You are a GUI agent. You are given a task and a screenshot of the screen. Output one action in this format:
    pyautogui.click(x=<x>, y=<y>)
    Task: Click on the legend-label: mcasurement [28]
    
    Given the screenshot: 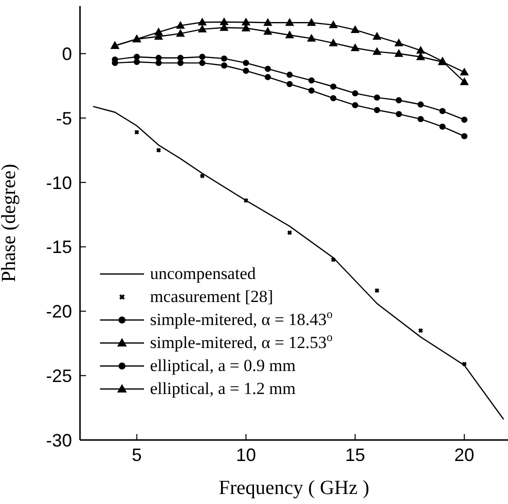 What is the action you would take?
    pyautogui.click(x=212, y=296)
    